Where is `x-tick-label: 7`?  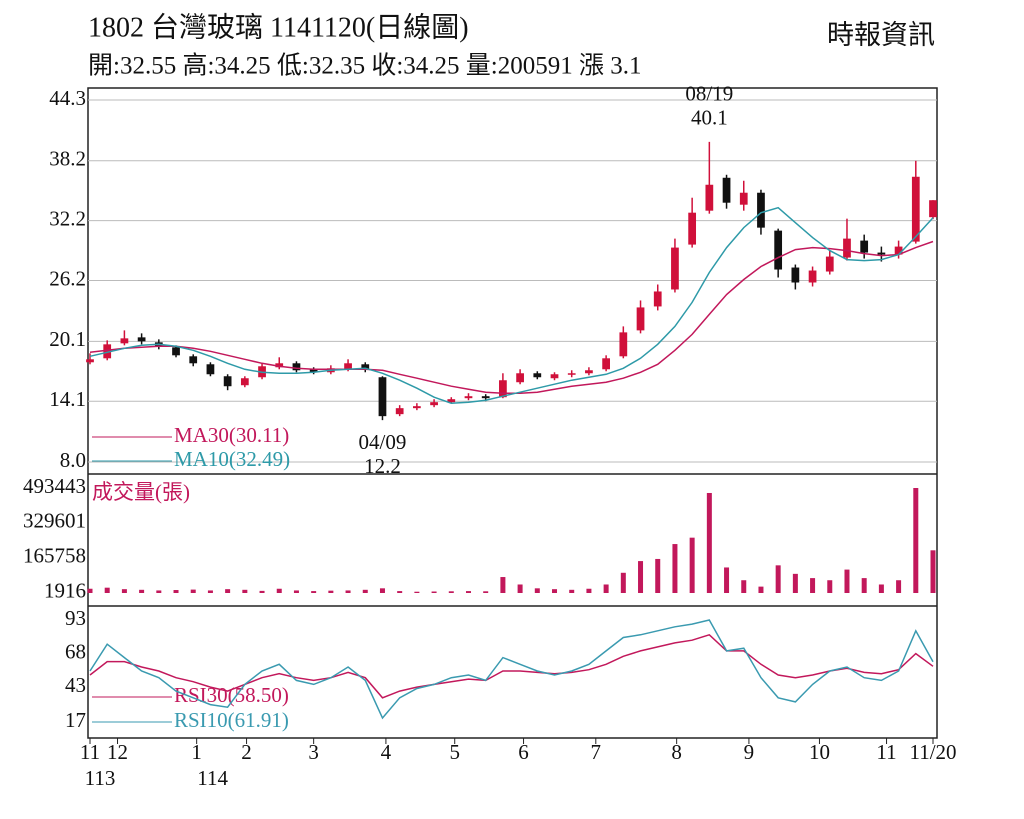 x-tick-label: 7 is located at coordinates (596, 752).